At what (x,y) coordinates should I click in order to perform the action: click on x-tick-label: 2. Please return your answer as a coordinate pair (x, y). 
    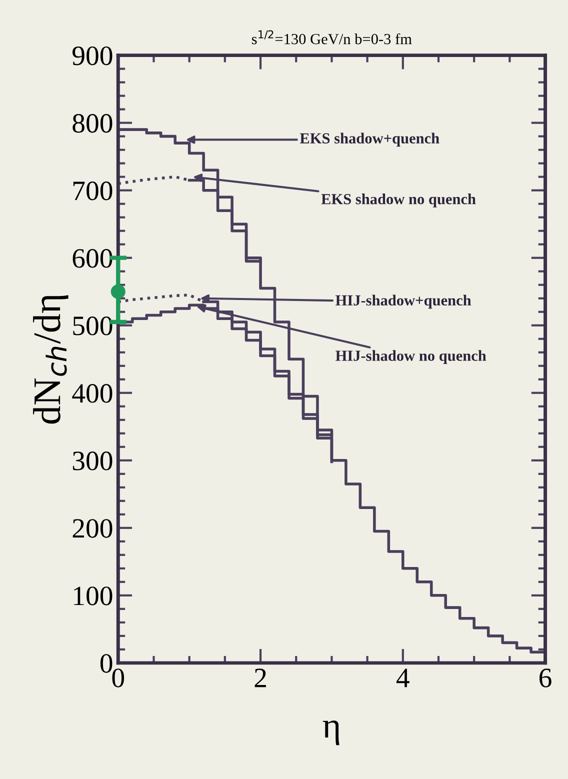
    Looking at the image, I should click on (260, 678).